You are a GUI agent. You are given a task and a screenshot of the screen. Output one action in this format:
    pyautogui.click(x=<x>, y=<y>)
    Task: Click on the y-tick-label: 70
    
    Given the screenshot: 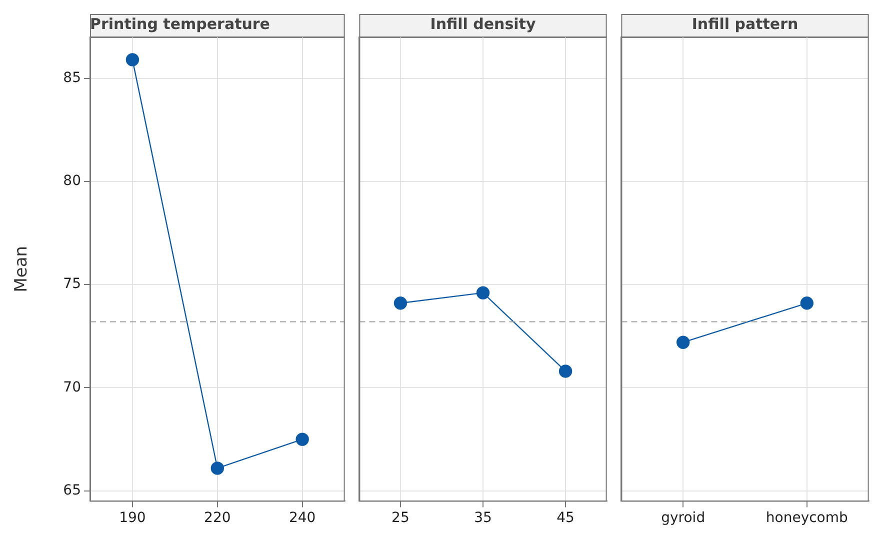 What is the action you would take?
    pyautogui.click(x=72, y=387)
    